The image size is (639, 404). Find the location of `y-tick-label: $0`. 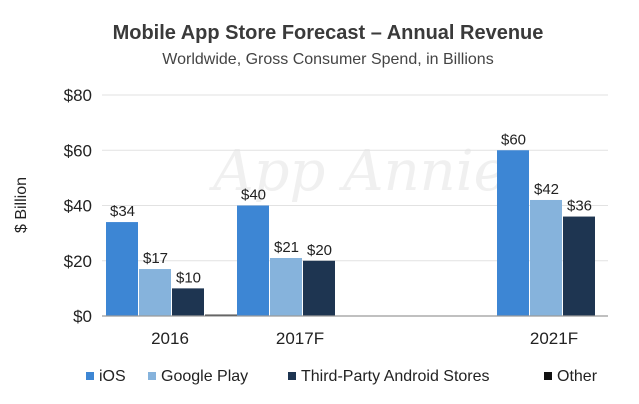

y-tick-label: $0 is located at coordinates (82, 316).